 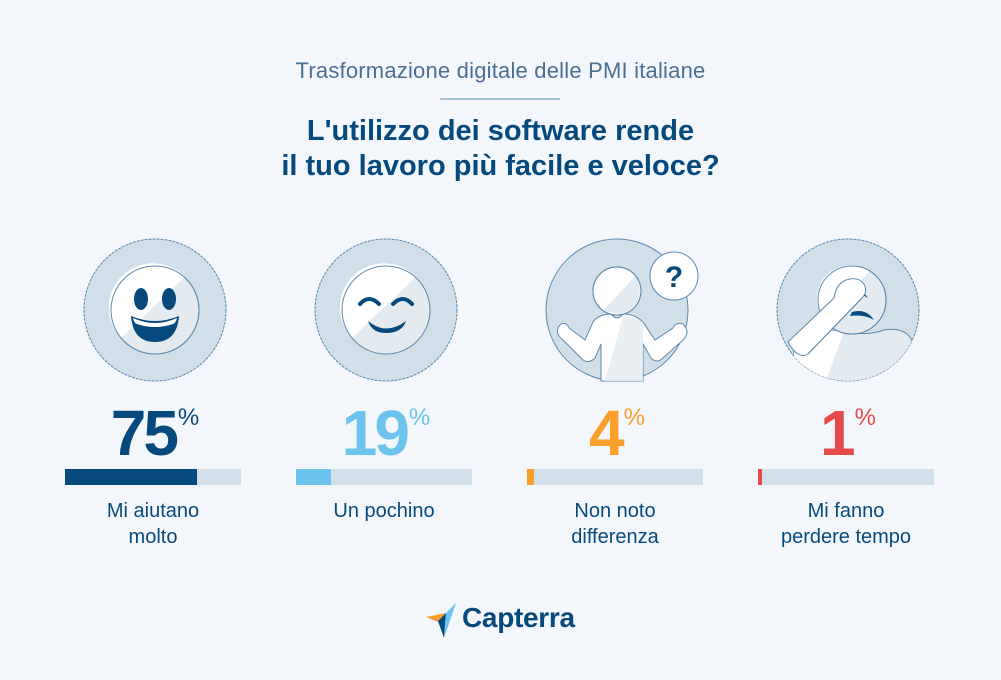 What do you see at coordinates (375, 433) in the screenshot?
I see `value-number: 19` at bounding box center [375, 433].